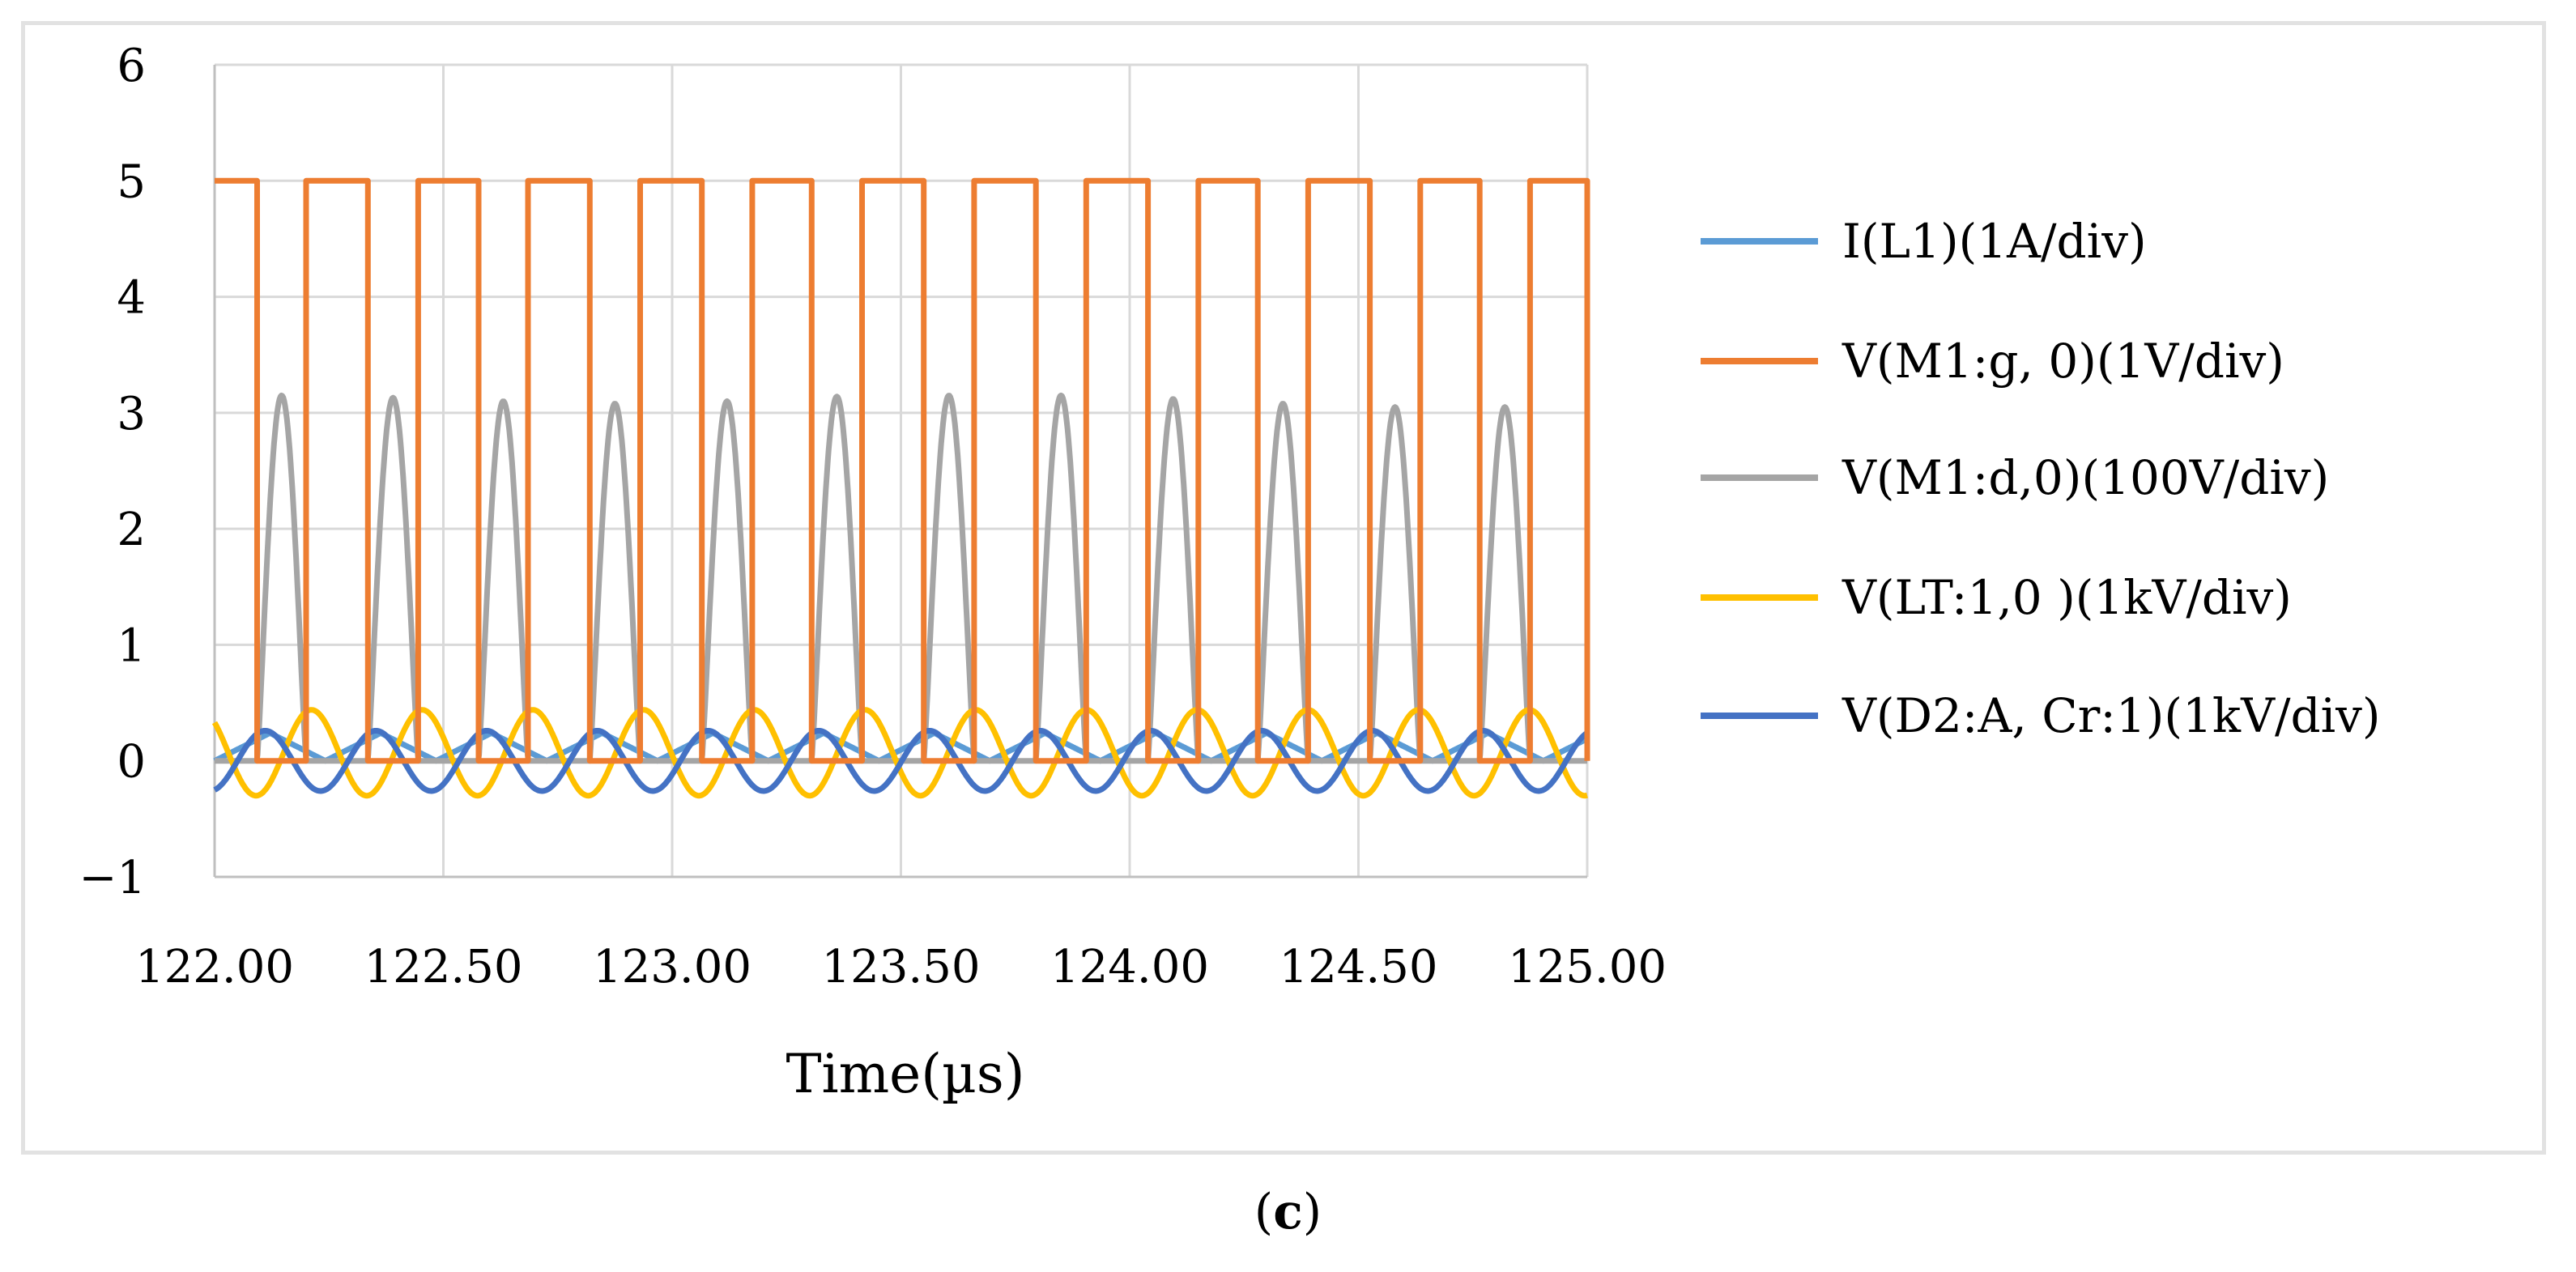 The image size is (2576, 1272). I want to click on caption-close-paren: ), so click(1312, 1212).